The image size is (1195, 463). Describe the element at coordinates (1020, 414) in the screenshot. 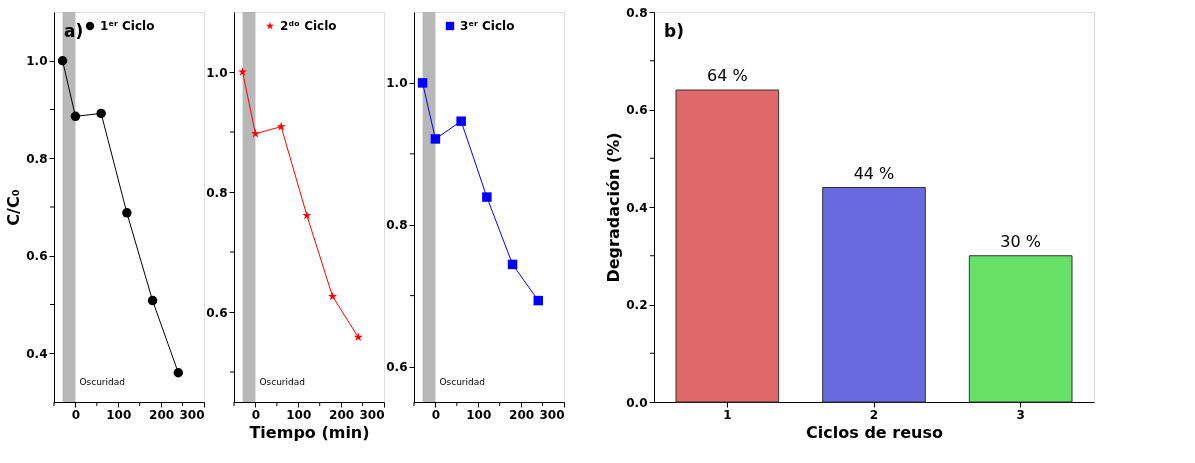

I see `x-tick-label: 3` at that location.